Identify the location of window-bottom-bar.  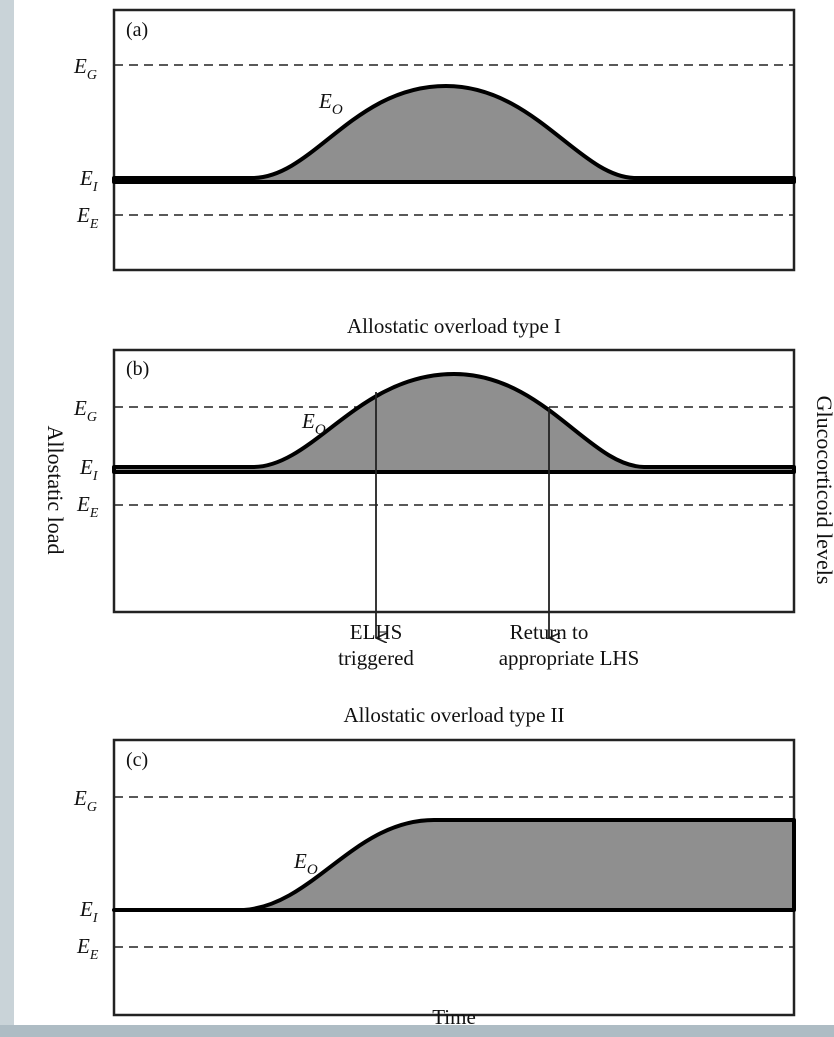
(417, 1031).